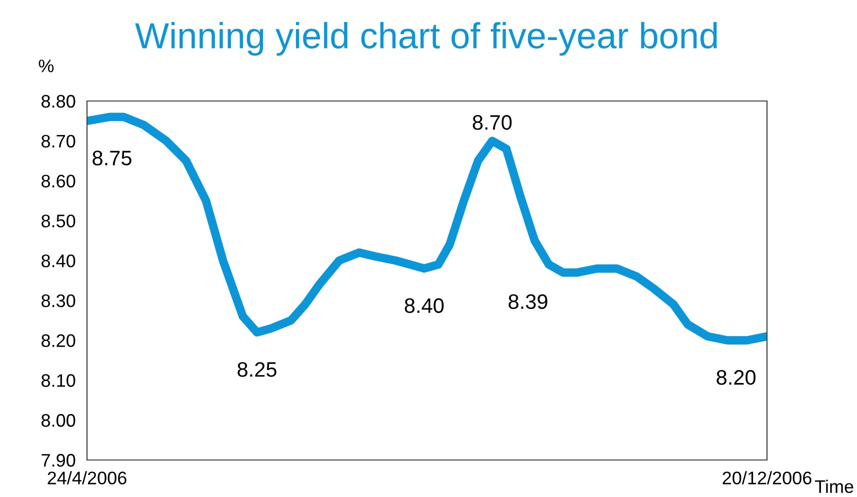 This screenshot has height=497, width=857. I want to click on annotation: 8.75, so click(112, 158).